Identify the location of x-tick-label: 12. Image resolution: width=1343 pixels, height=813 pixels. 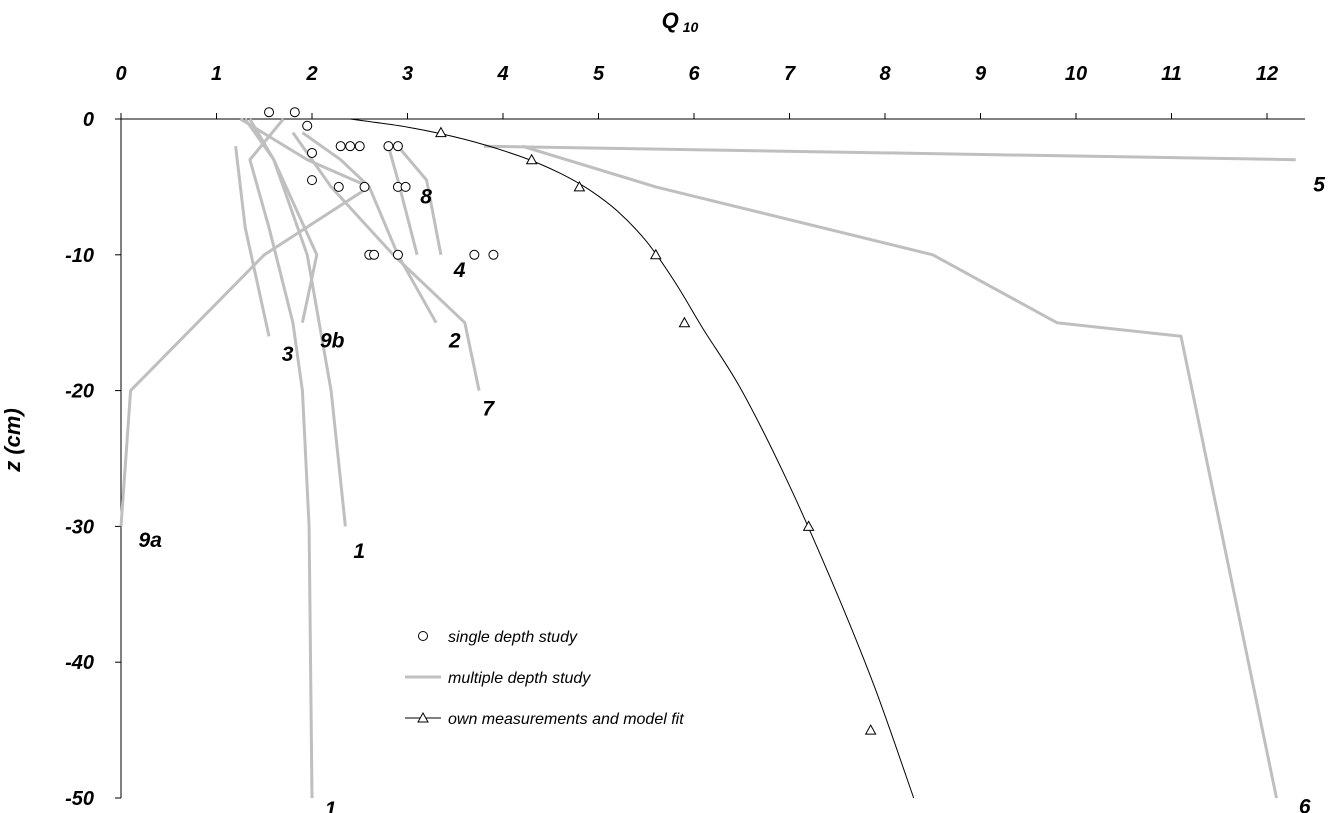
(1267, 74).